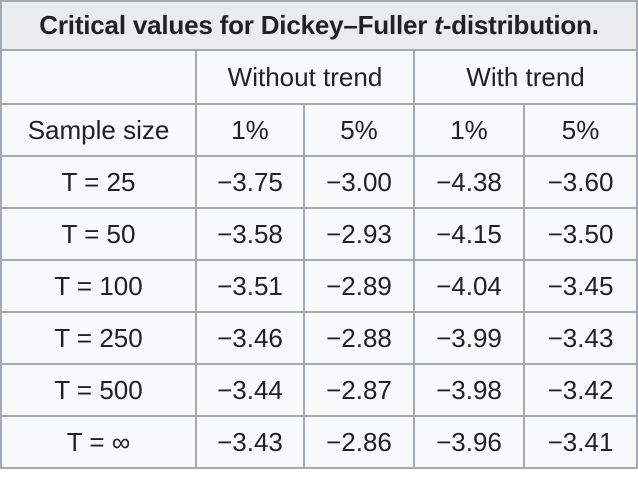 The width and height of the screenshot is (638, 486). Describe the element at coordinates (580, 182) in the screenshot. I see `value-cell: −3.60` at that location.